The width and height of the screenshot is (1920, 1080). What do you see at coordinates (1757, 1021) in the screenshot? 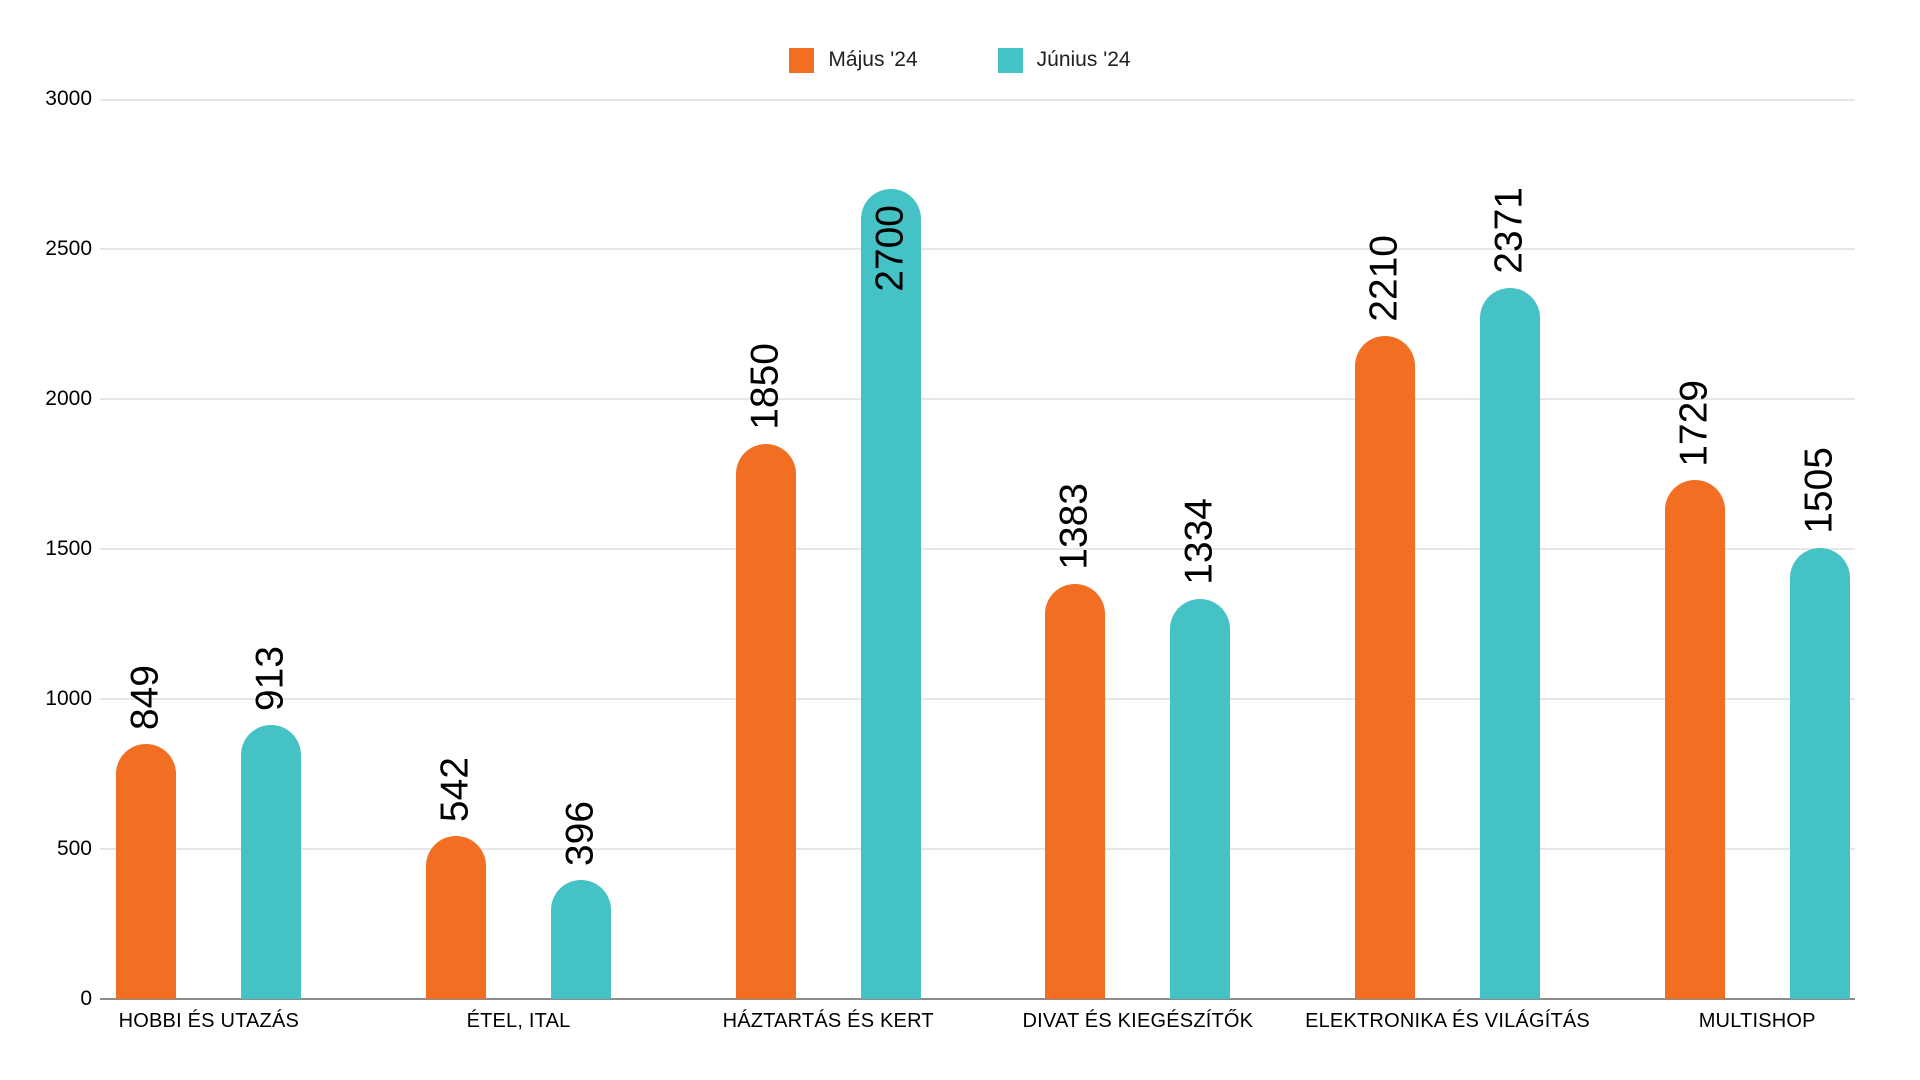
I see `category-label-multishop: MULTISHOP` at bounding box center [1757, 1021].